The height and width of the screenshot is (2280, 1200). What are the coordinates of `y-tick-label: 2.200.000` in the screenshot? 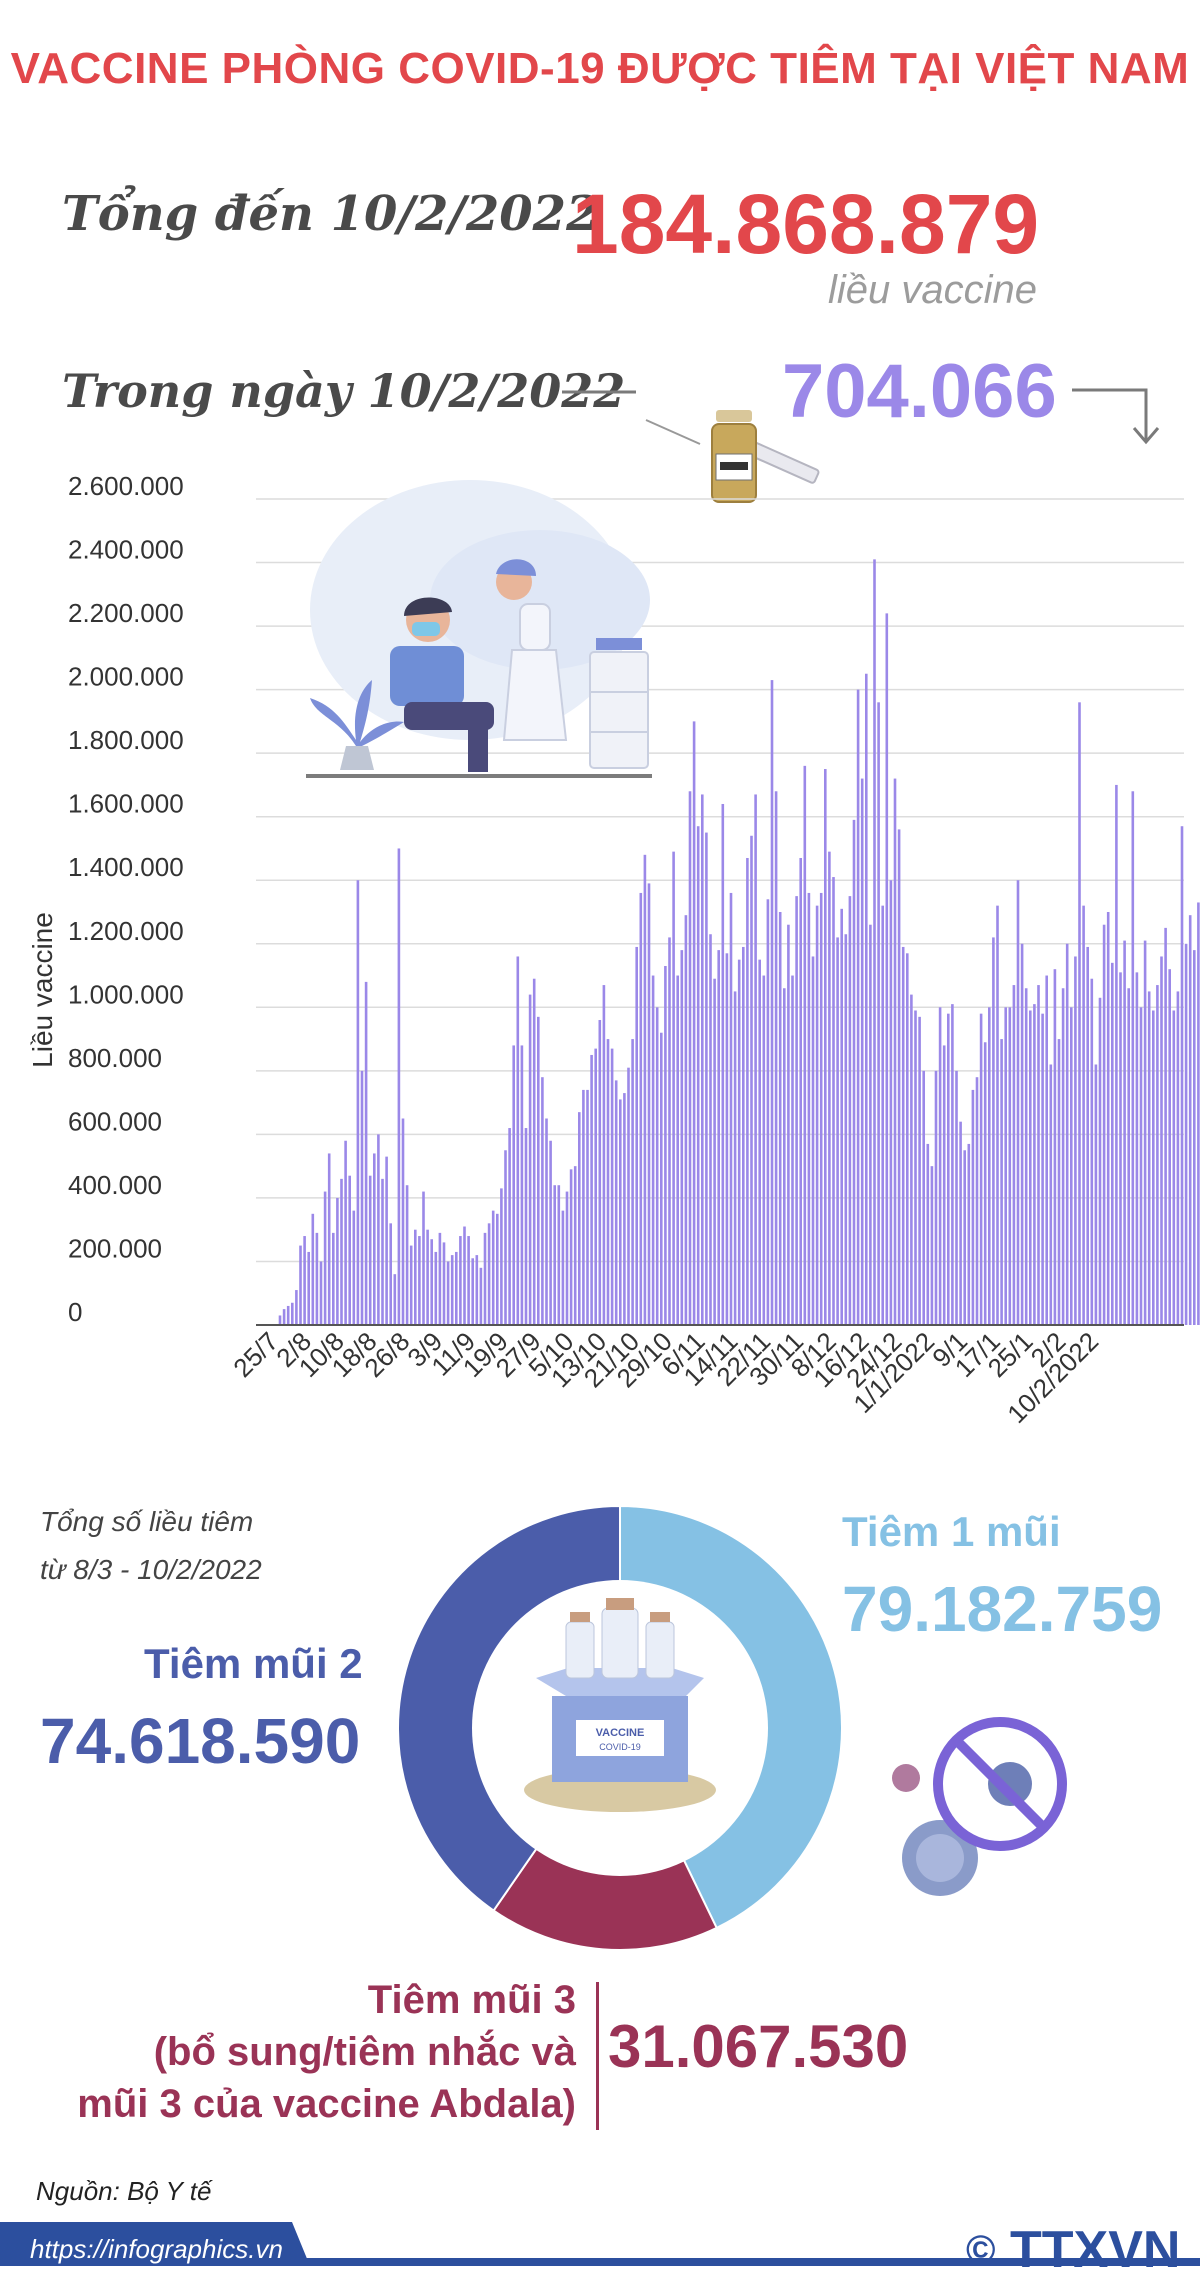 It's located at (126, 613).